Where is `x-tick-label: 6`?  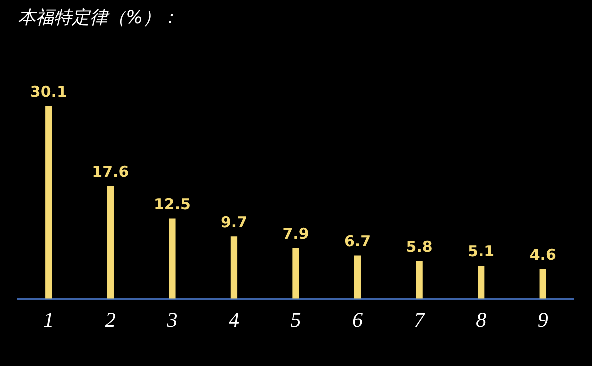
x-tick-label: 6 is located at coordinates (358, 320).